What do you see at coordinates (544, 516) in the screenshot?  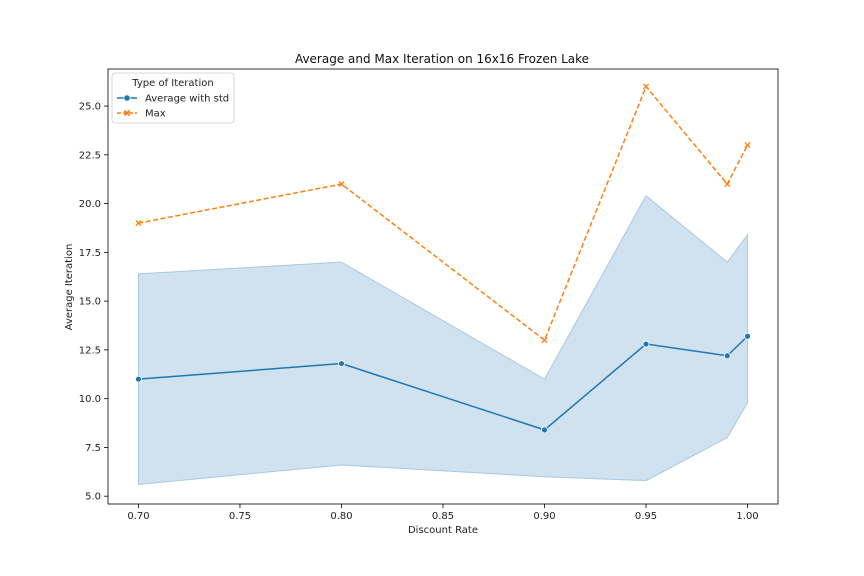 I see `x-tick-label: 0.90` at bounding box center [544, 516].